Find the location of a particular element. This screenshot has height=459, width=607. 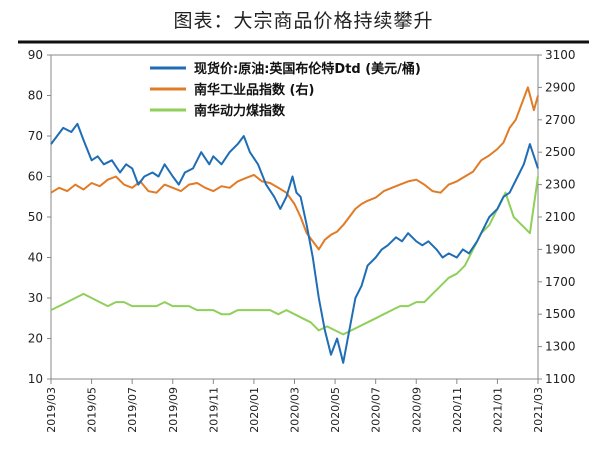

x-tick-label: 2020/05 is located at coordinates (335, 410).